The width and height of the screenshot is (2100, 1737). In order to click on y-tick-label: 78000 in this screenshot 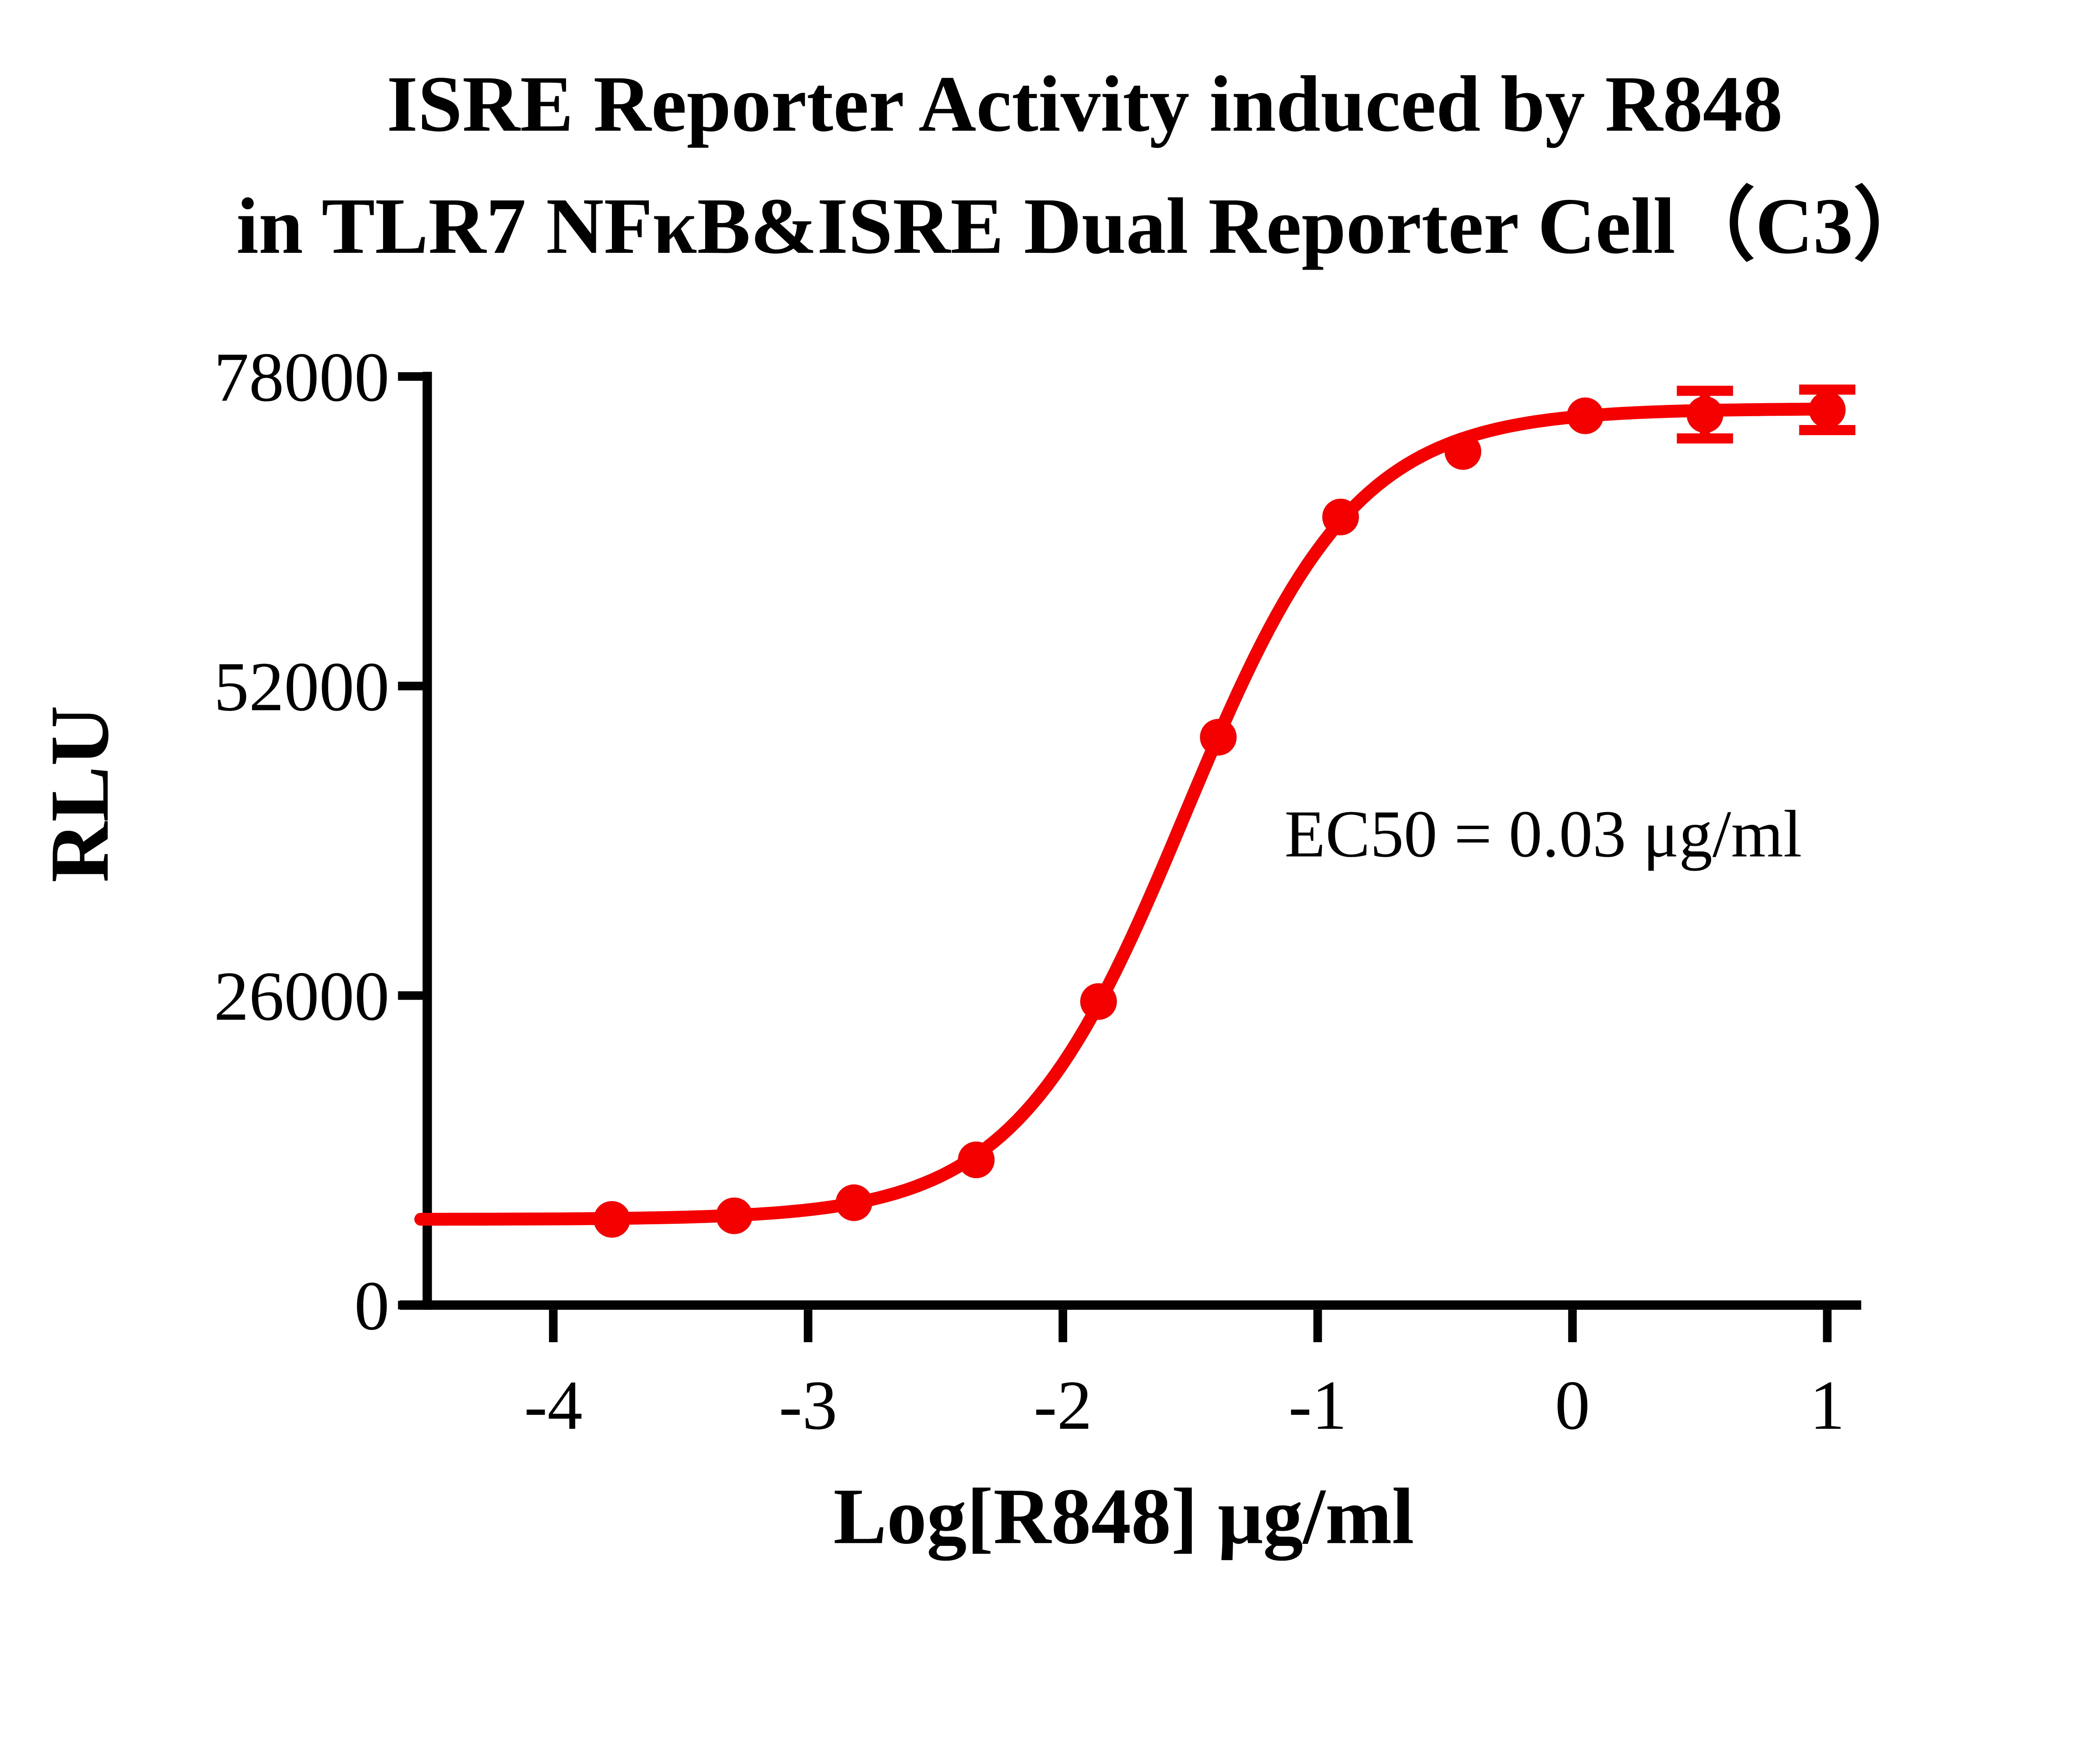, I will do `click(301, 377)`.